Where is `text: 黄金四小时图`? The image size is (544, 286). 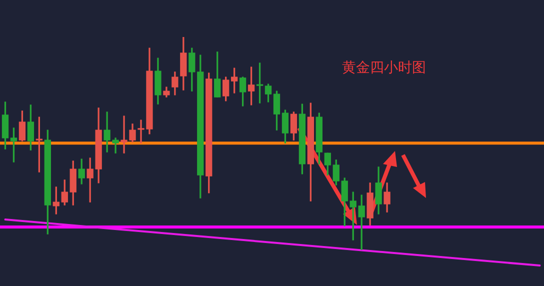
text: 黄金四小时图 is located at coordinates (384, 68).